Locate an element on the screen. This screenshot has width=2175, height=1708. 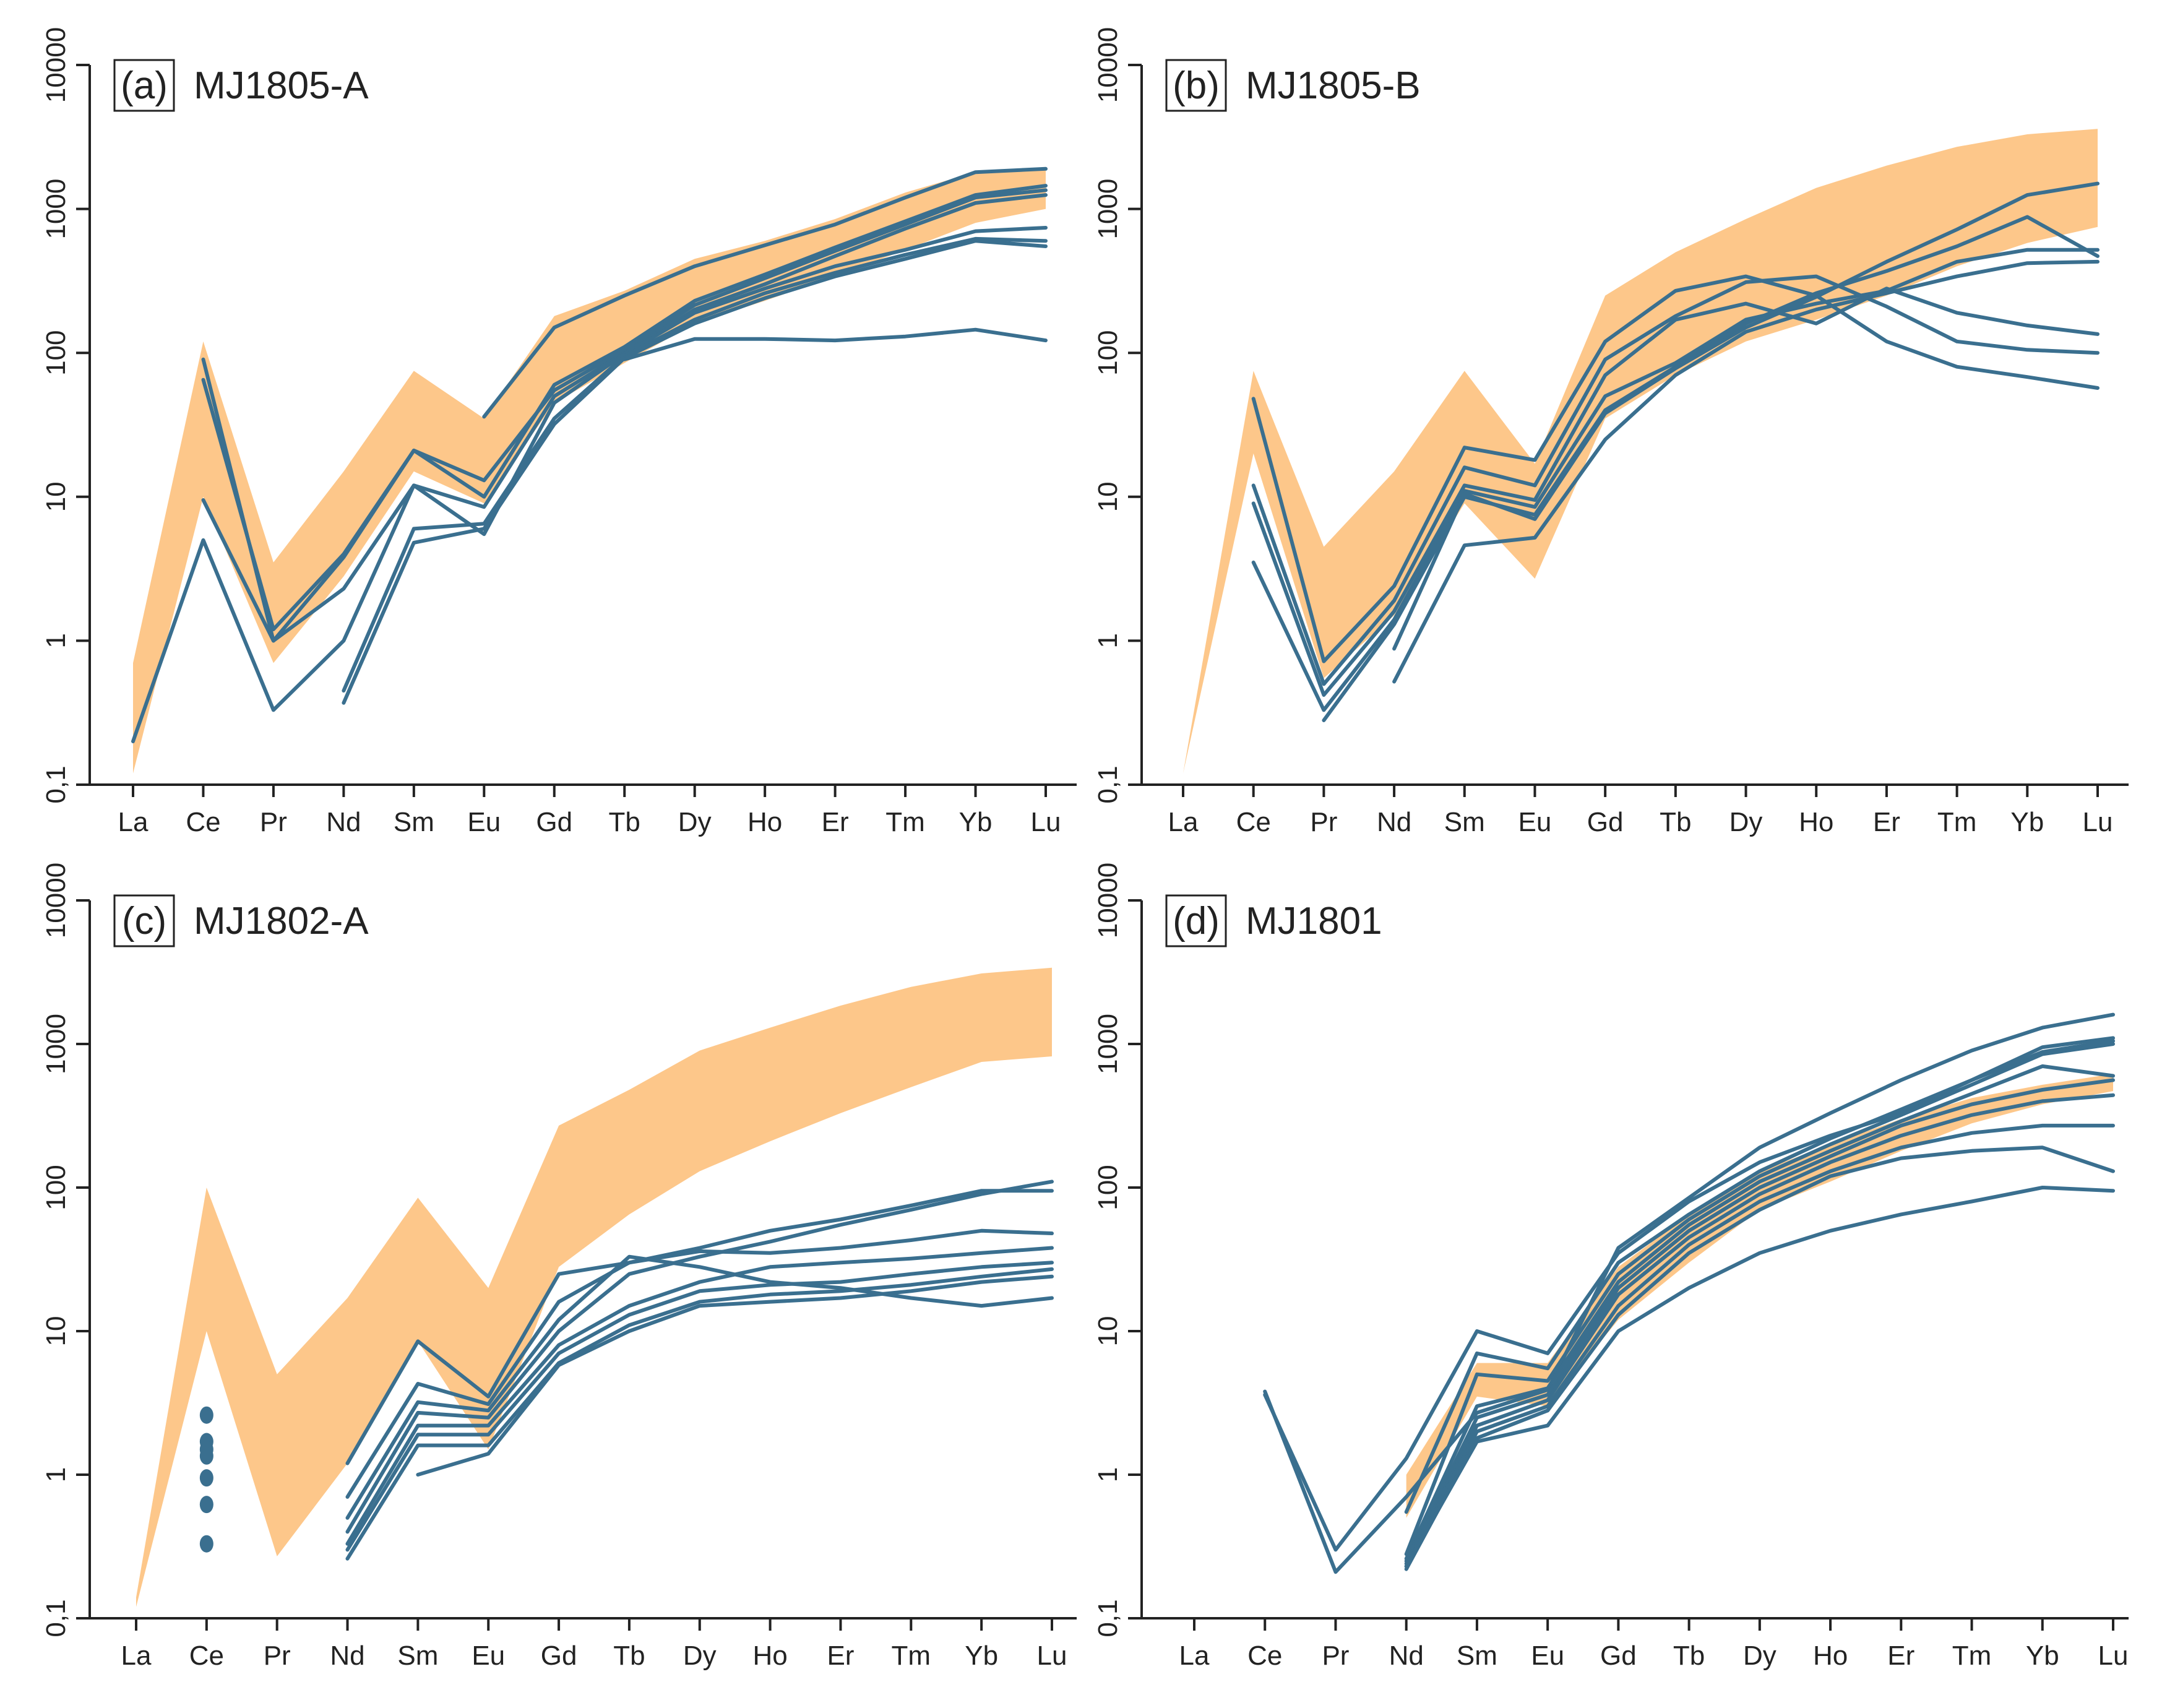
panel-title: MJ1805-A is located at coordinates (281, 85).